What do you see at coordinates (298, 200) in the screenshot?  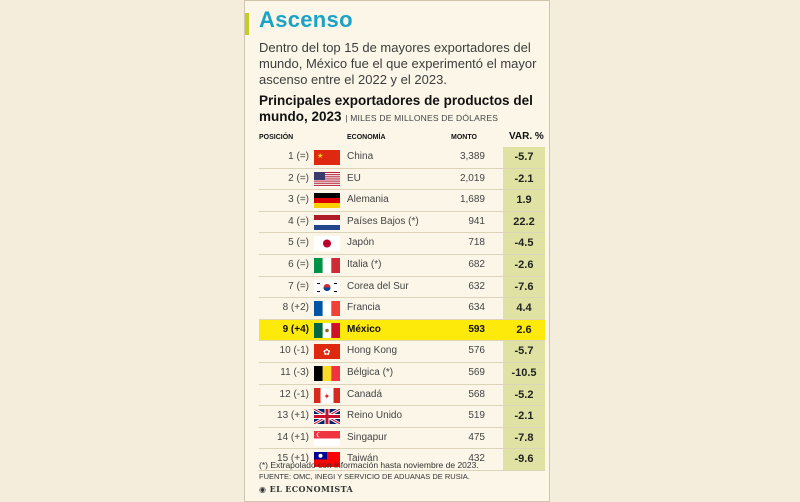 I see `row-position: 3 (=)` at bounding box center [298, 200].